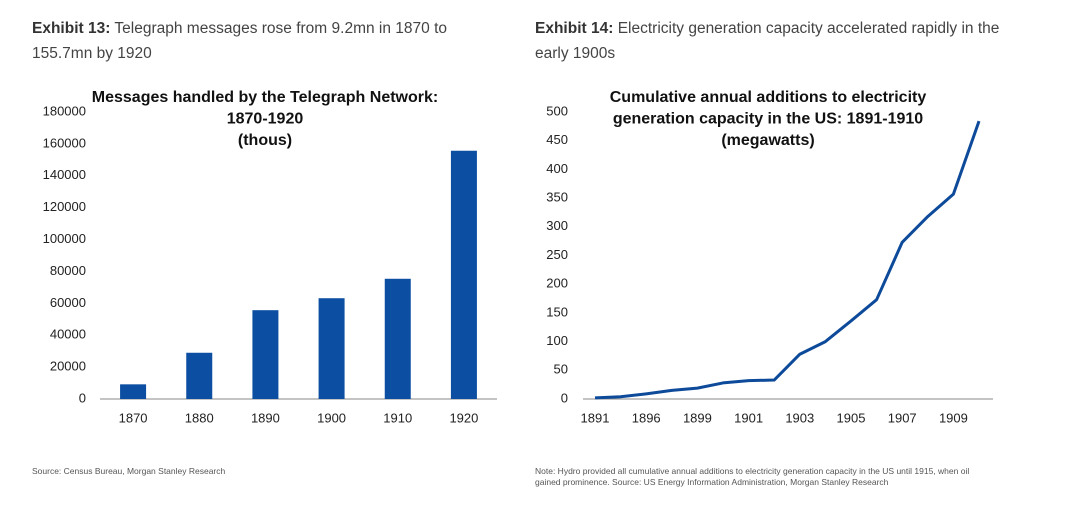  I want to click on y-tick-label: 150, so click(557, 311).